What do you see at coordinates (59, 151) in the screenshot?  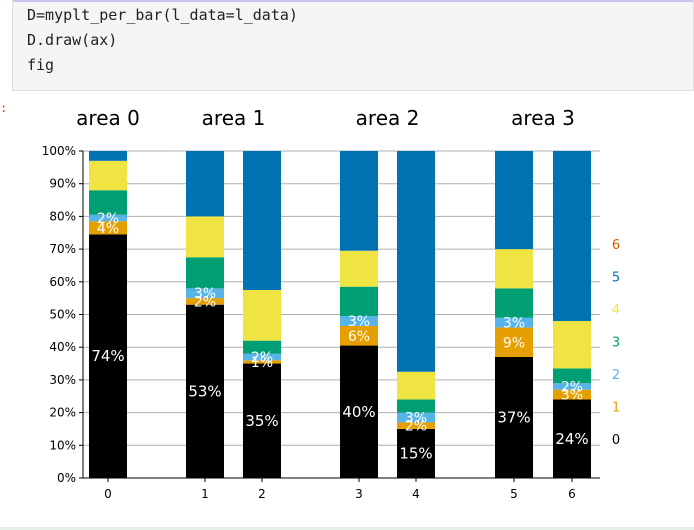 I see `y-tick-label: 100%` at bounding box center [59, 151].